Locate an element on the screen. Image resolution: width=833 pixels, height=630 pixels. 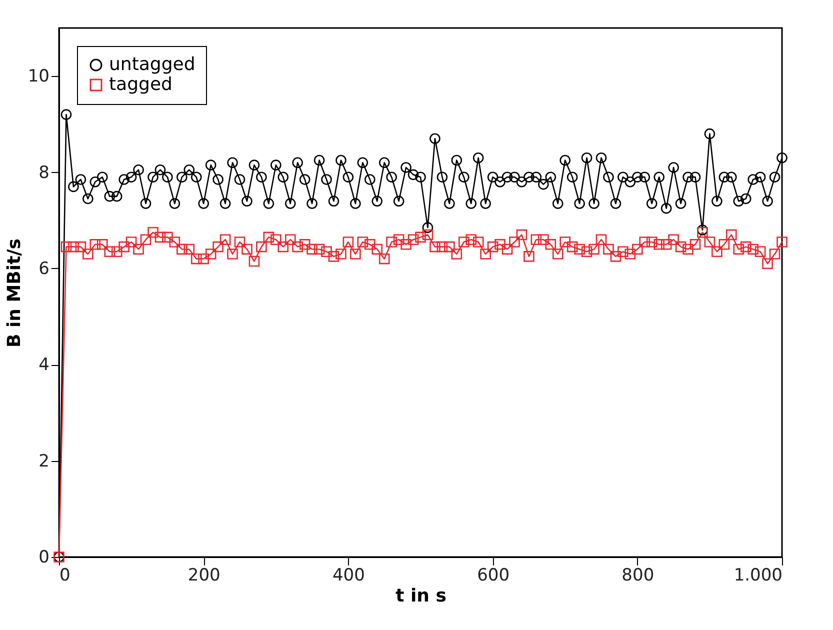
legend-label: tagged is located at coordinates (140, 84).